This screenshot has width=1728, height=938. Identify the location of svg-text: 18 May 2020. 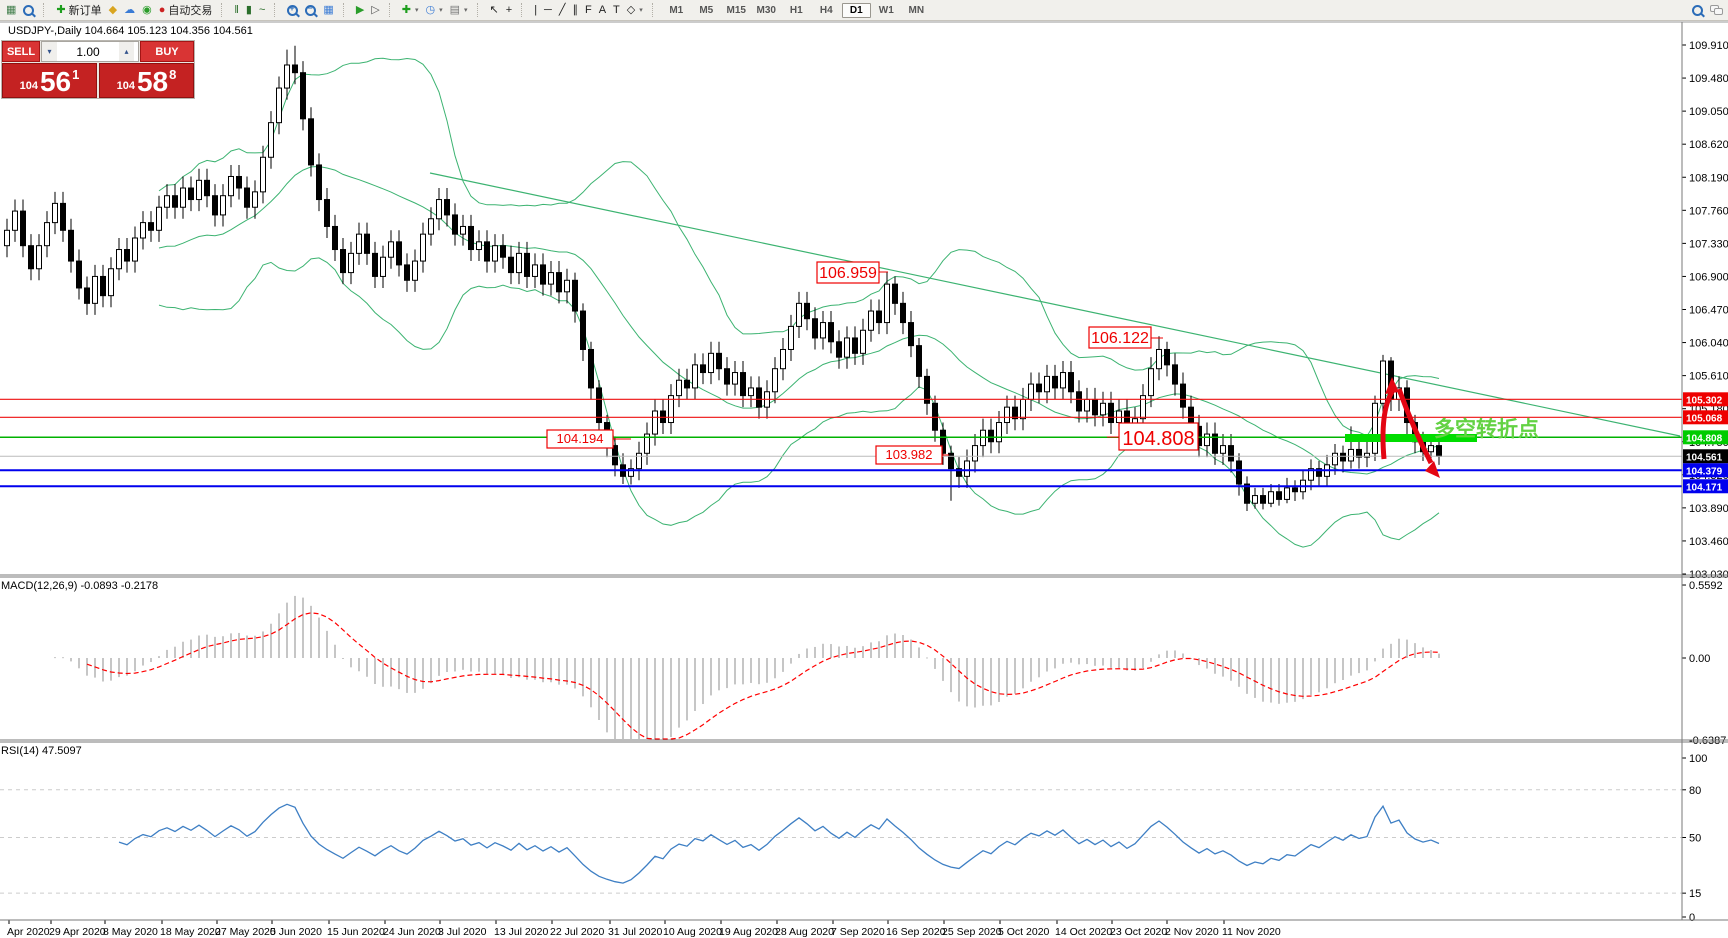
(190, 932).